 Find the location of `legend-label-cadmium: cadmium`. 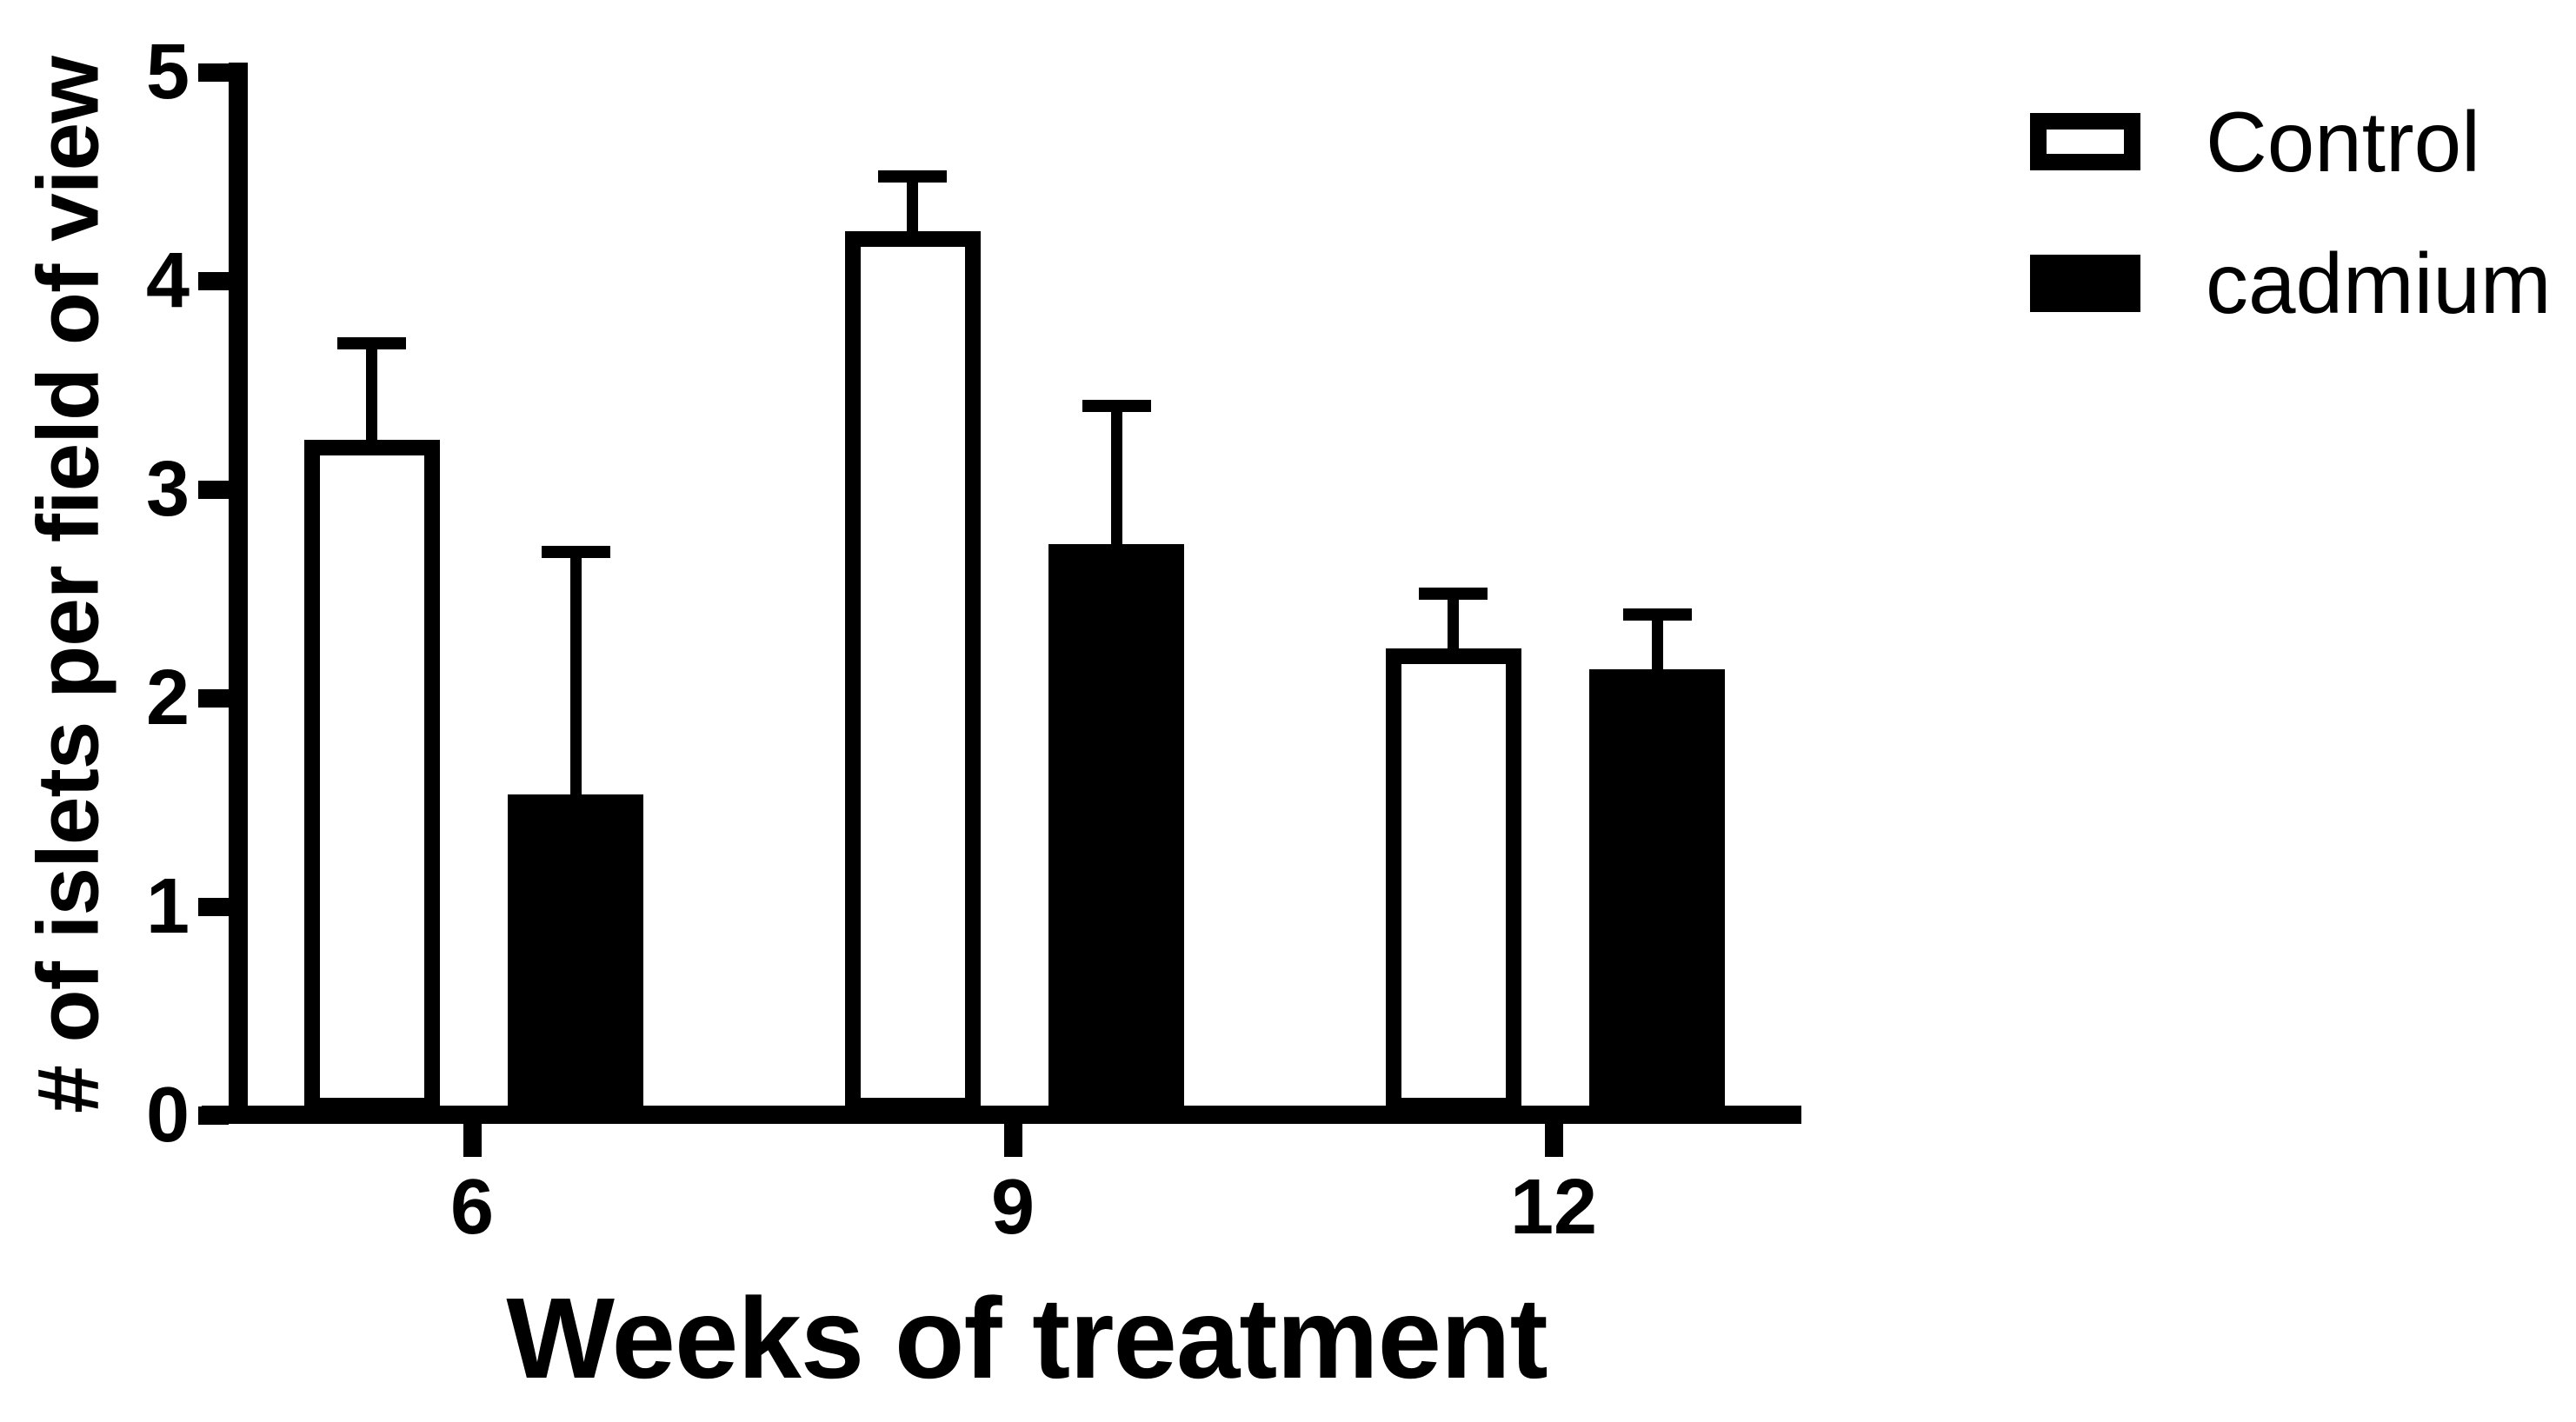

legend-label-cadmium: cadmium is located at coordinates (2379, 284).